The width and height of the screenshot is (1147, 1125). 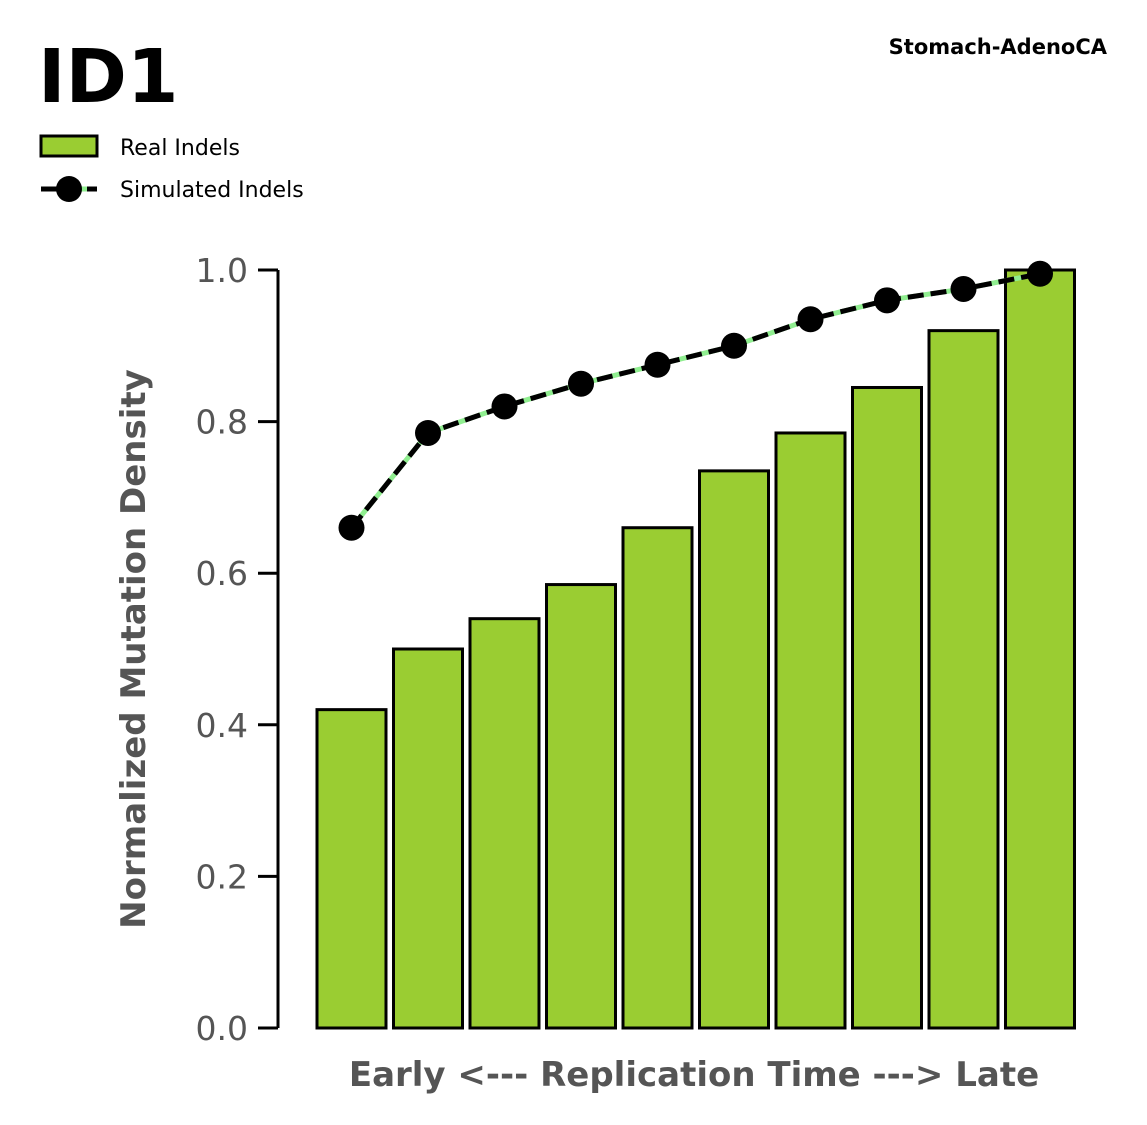 I want to click on legend-swatch-real-indels, so click(x=69, y=146).